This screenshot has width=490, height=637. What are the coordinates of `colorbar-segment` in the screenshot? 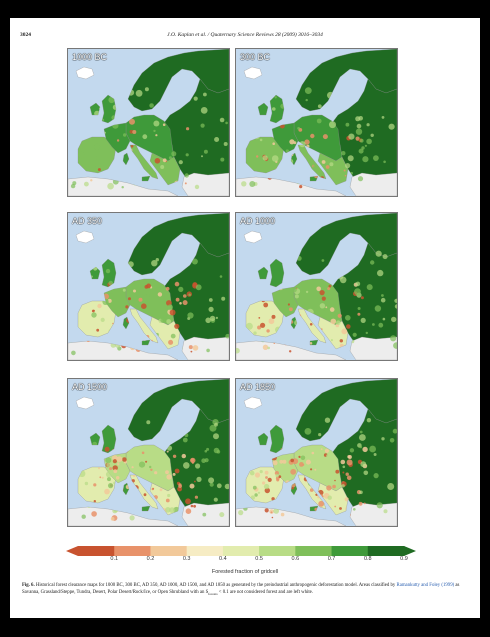 It's located at (205, 551).